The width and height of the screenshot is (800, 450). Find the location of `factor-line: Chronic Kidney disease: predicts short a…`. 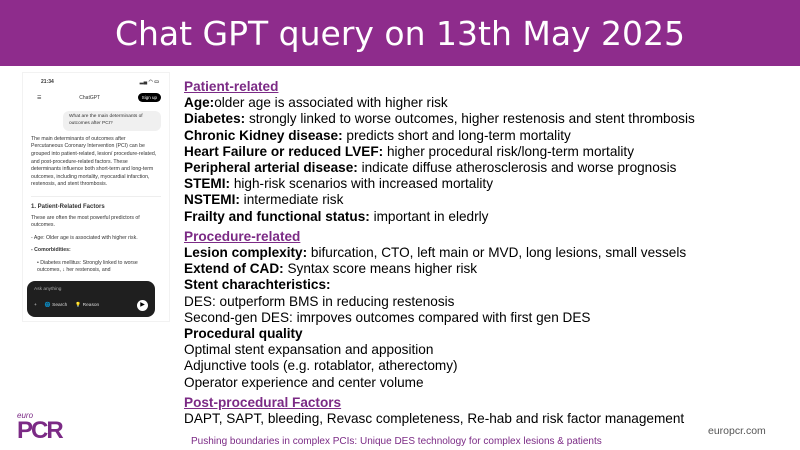

factor-line: Chronic Kidney disease: predicts short a… is located at coordinates (377, 135).